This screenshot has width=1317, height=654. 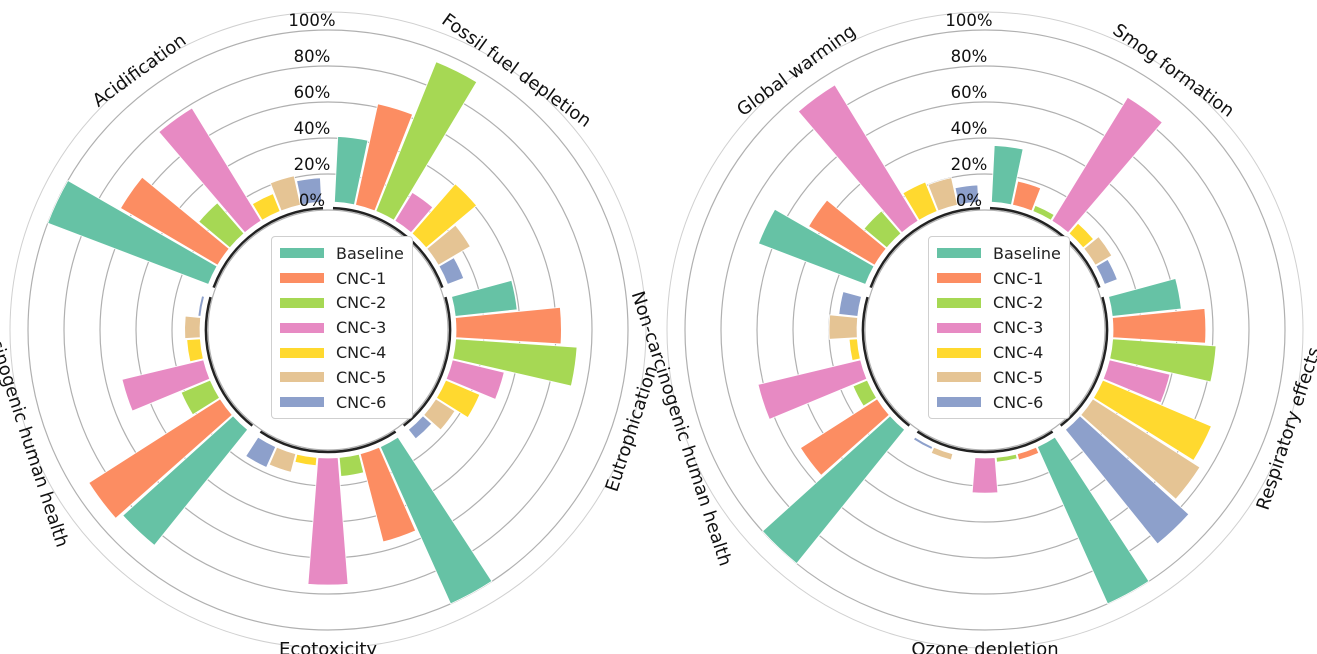 I want to click on legend-item-cnc-5: CNC-5, so click(x=342, y=377).